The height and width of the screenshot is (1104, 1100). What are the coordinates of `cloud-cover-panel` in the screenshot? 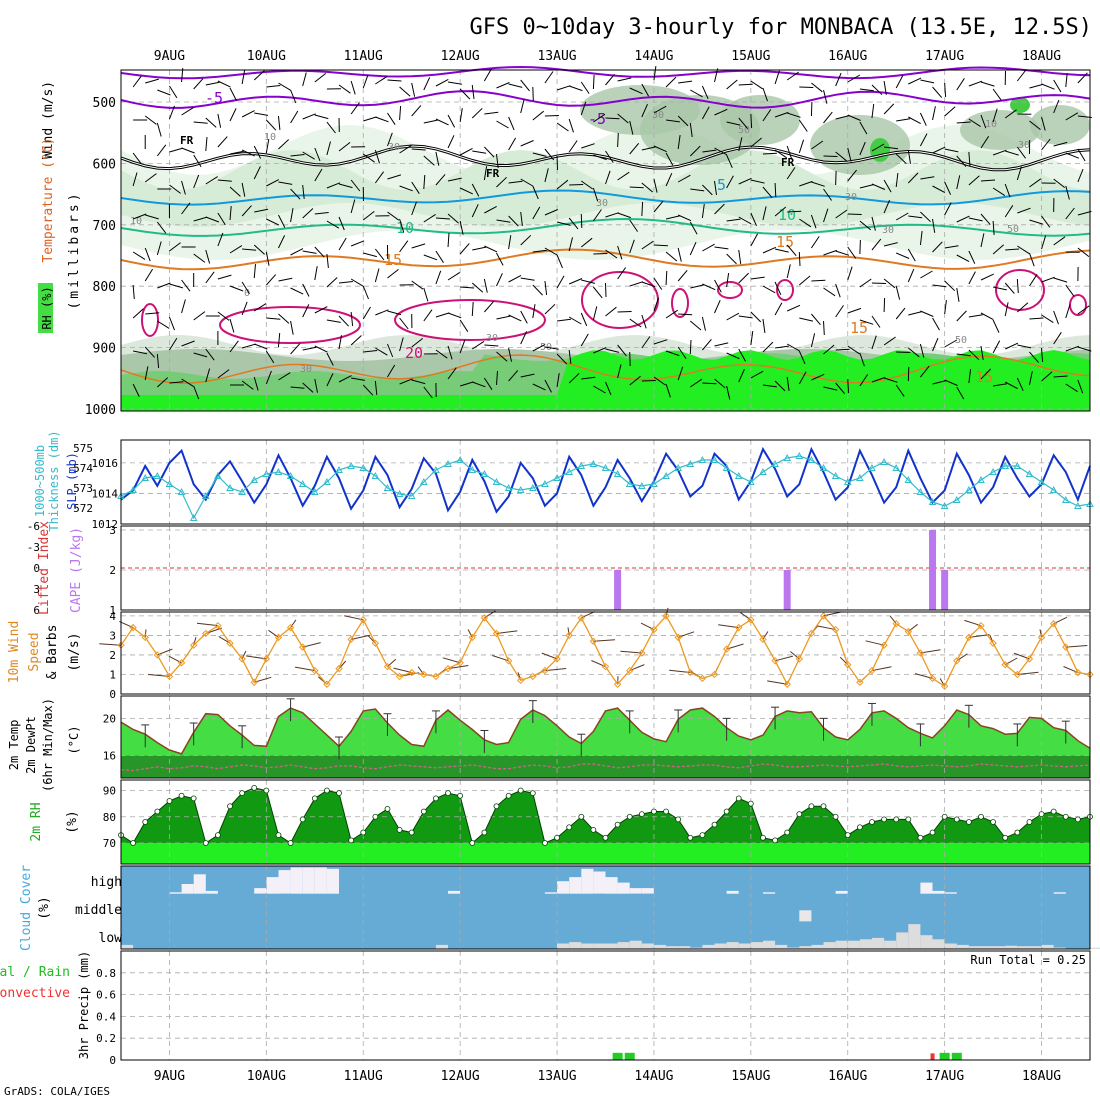 It's located at (610, 907).